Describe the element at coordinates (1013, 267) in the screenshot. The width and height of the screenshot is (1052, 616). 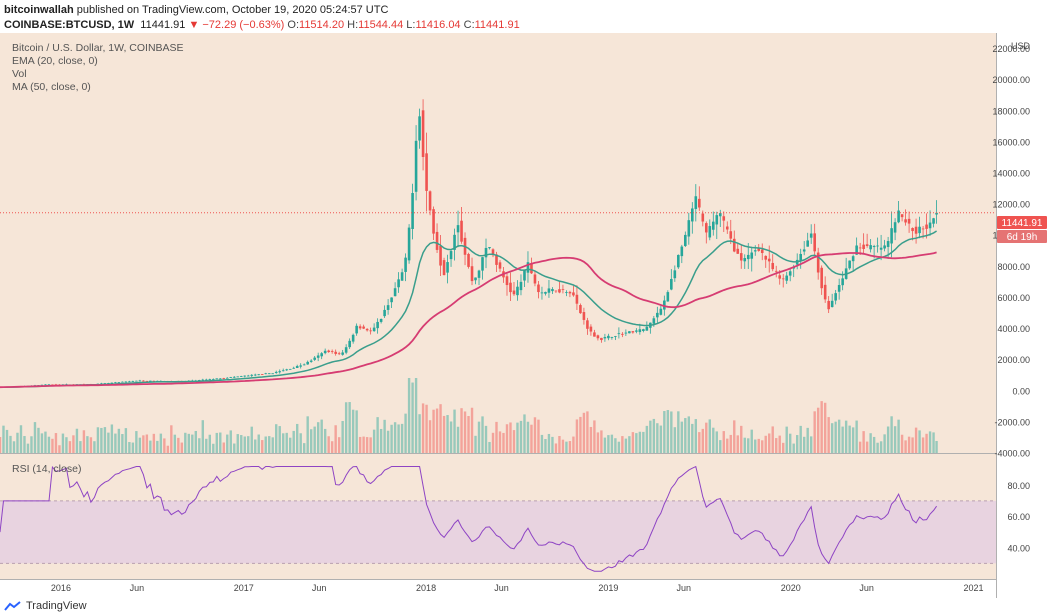
I see `price-tick-label: 8000.00` at that location.